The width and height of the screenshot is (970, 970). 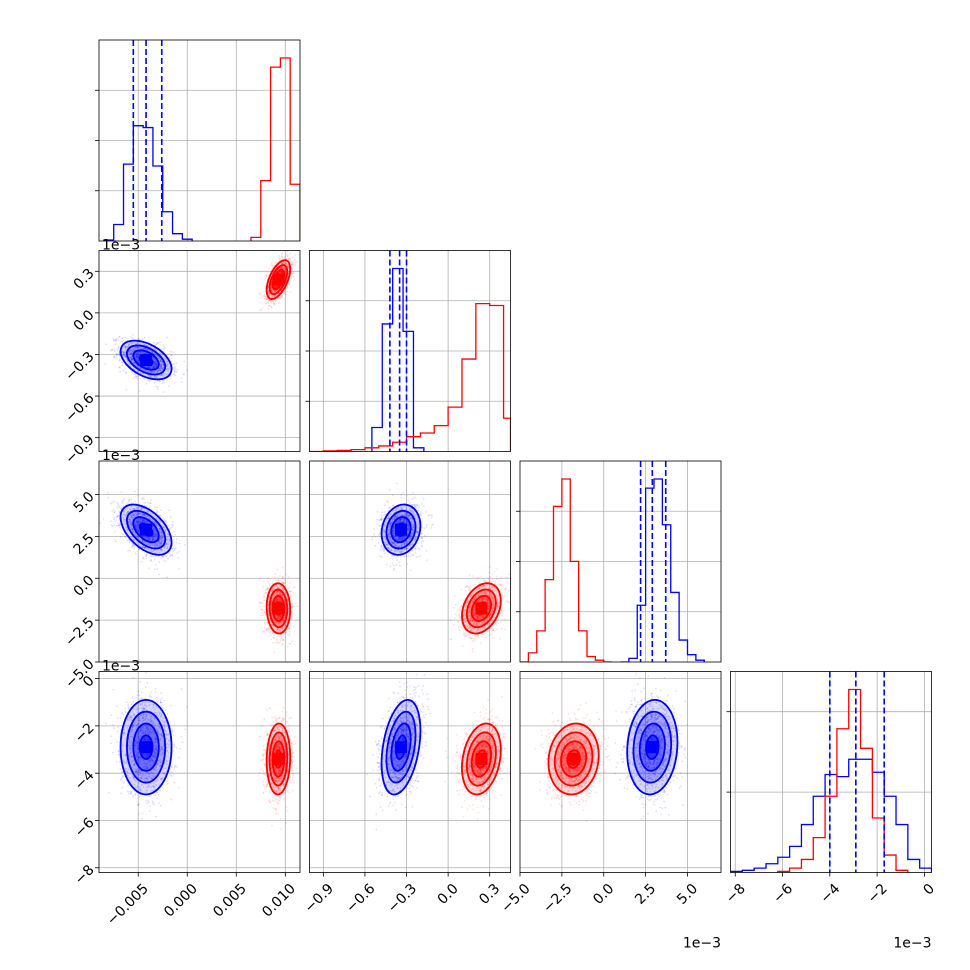 What do you see at coordinates (148, 183) in the screenshot?
I see `histogram-blue` at bounding box center [148, 183].